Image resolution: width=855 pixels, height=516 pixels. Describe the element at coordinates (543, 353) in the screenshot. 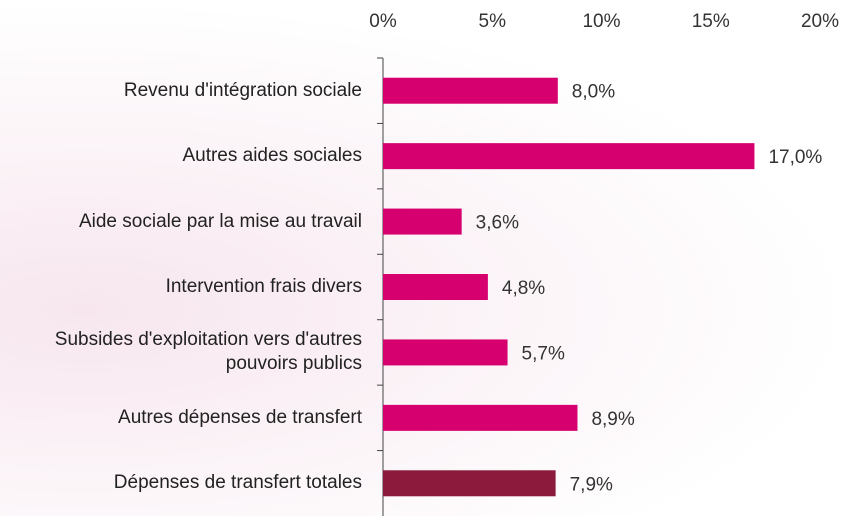

I see `value-label: 5,7%` at that location.